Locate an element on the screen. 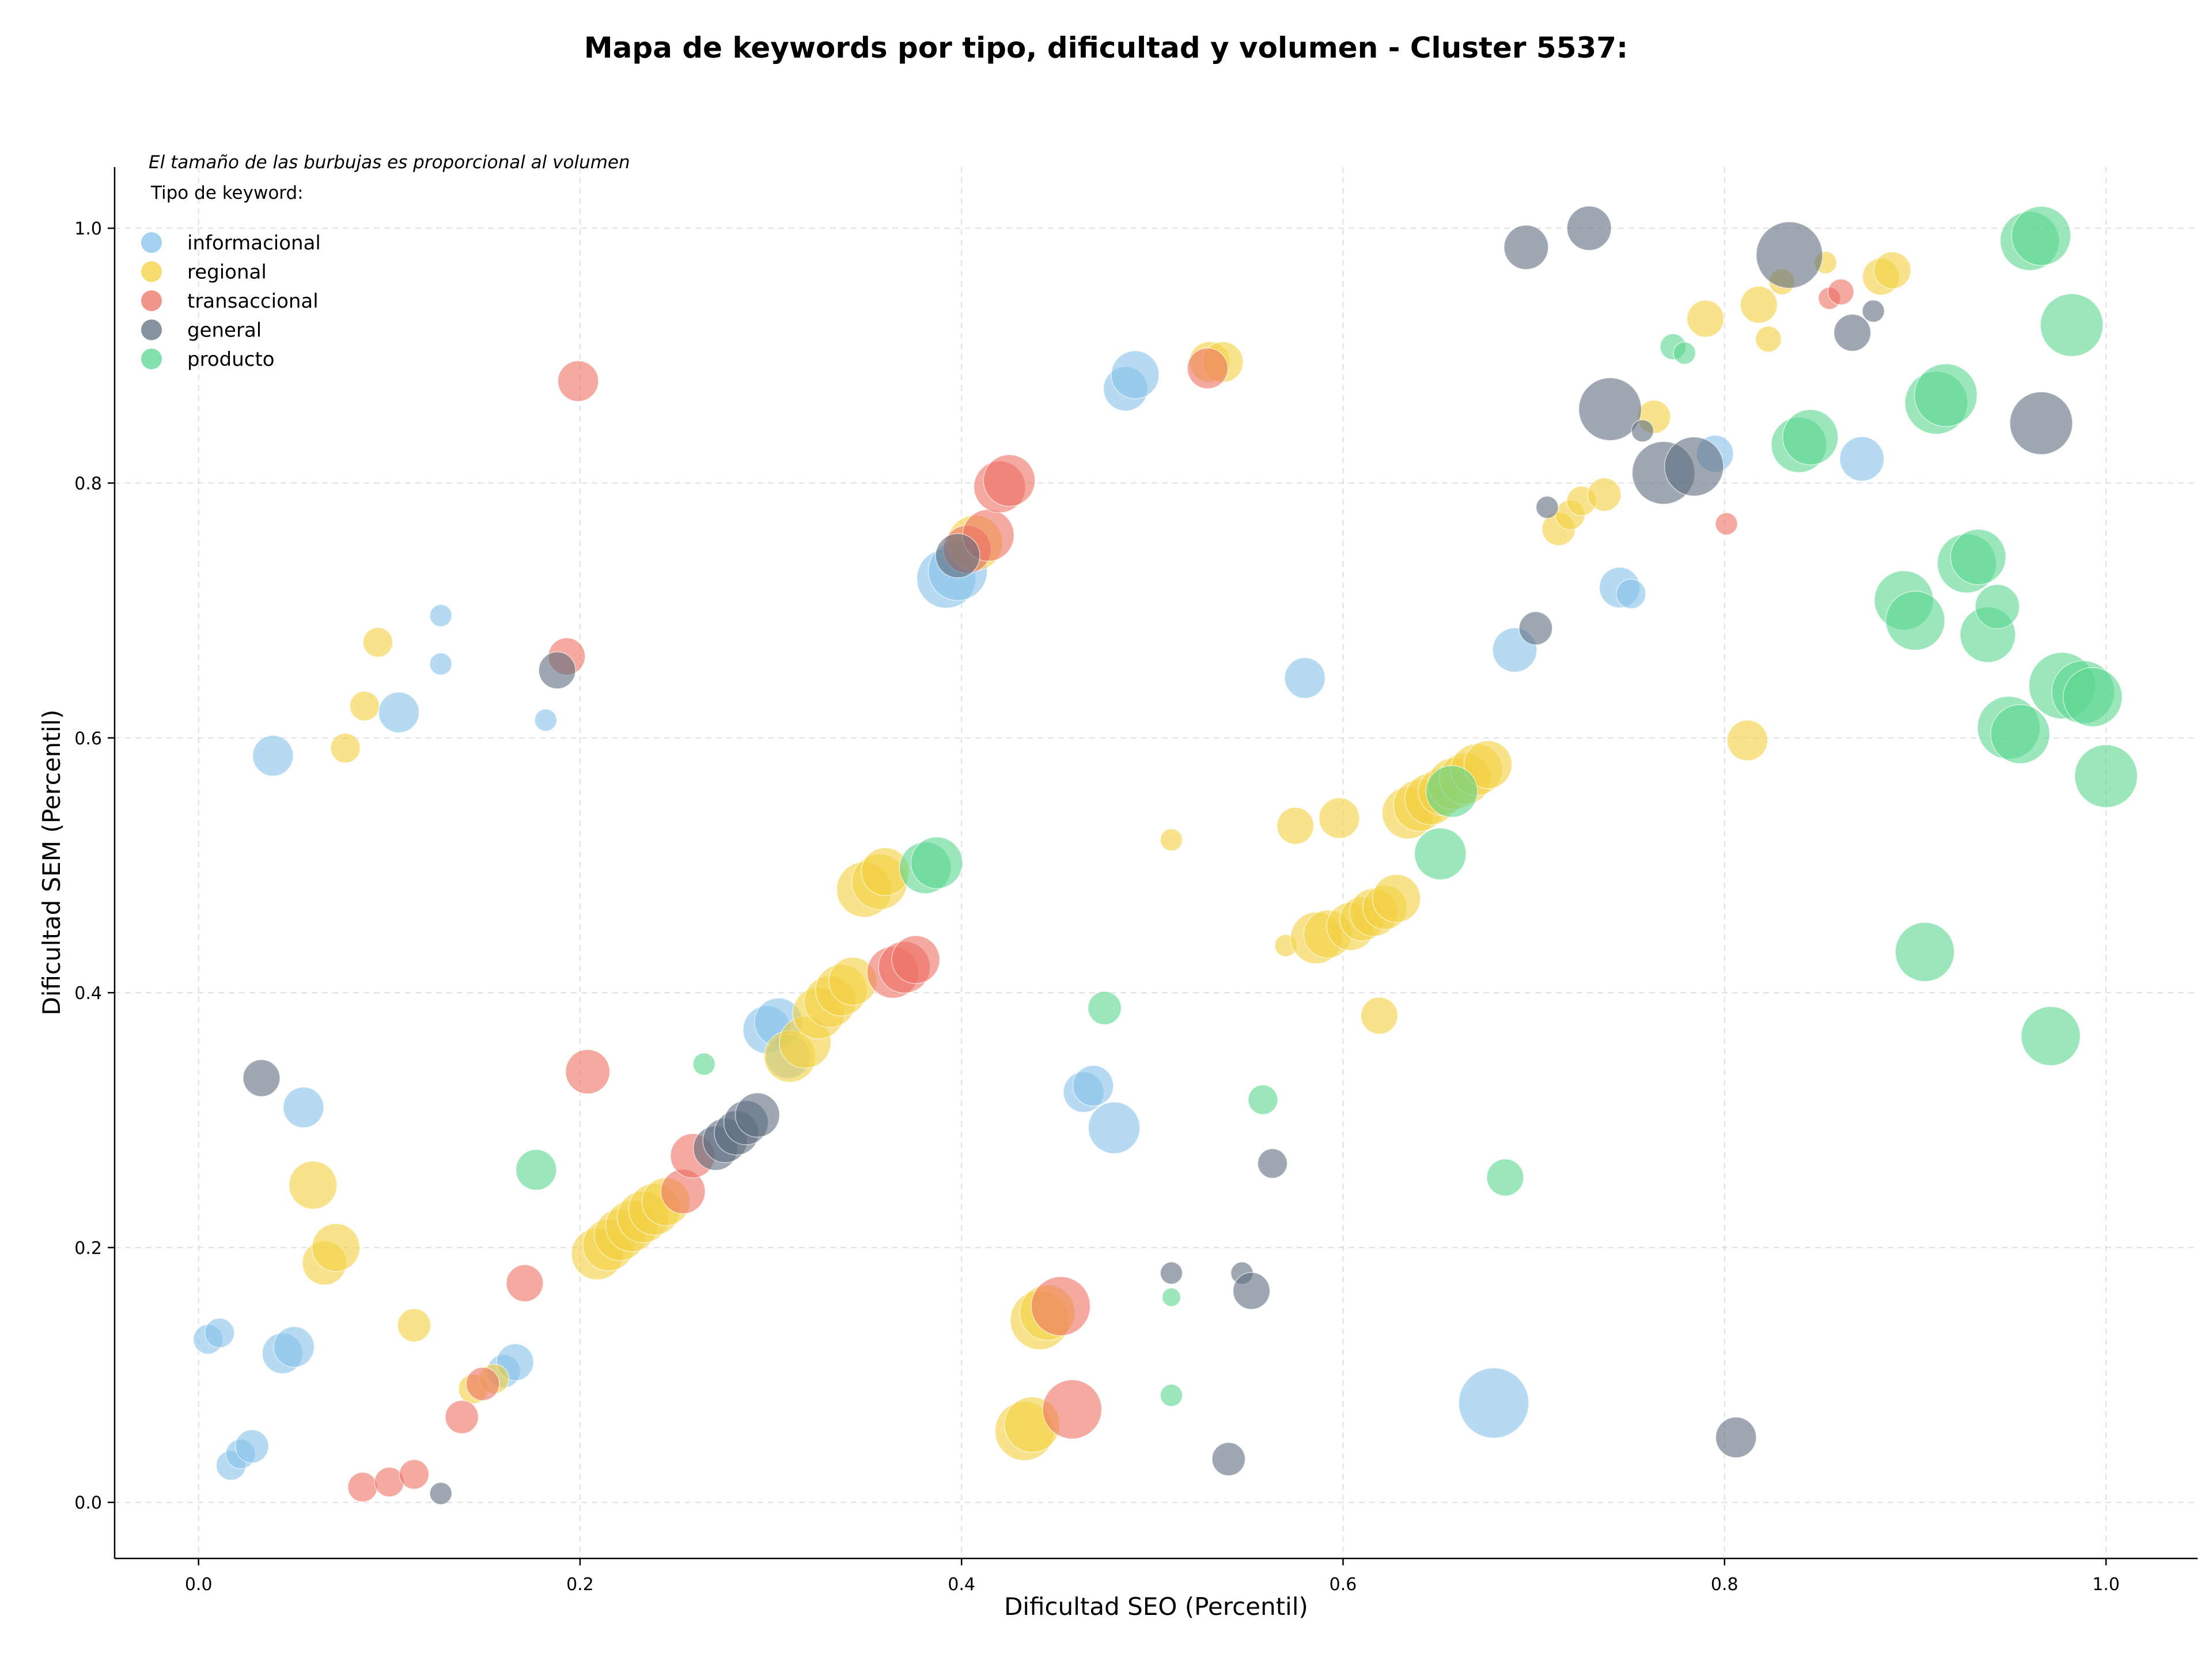  y-tick-label: 0.4 is located at coordinates (88, 993).